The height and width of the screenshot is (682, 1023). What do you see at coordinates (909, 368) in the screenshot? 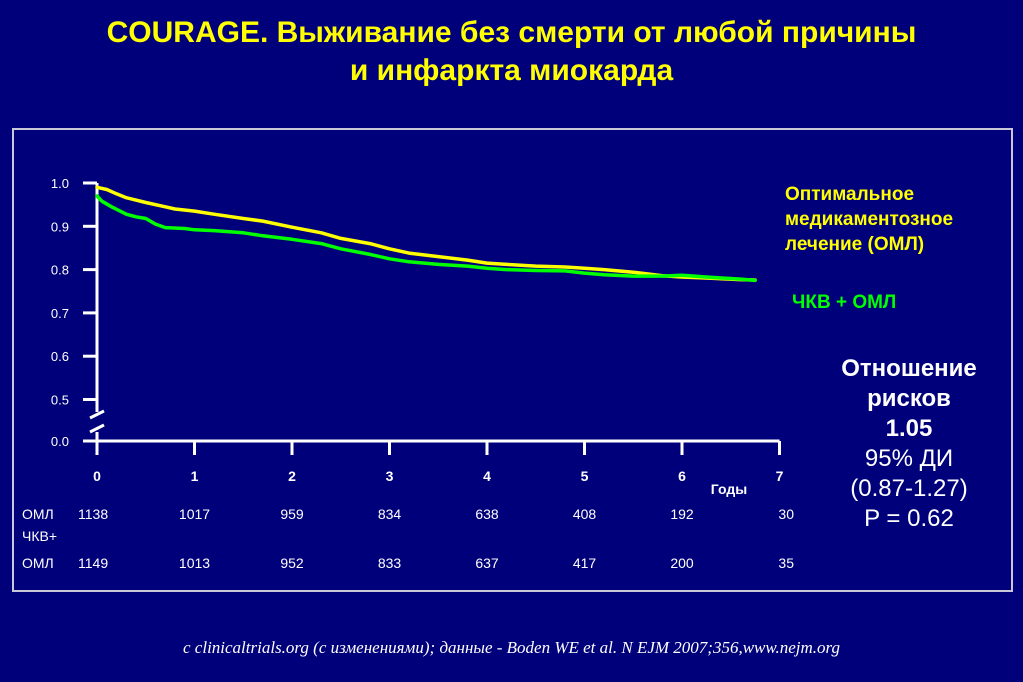
I see `hazard-line-1: Отношение` at bounding box center [909, 368].